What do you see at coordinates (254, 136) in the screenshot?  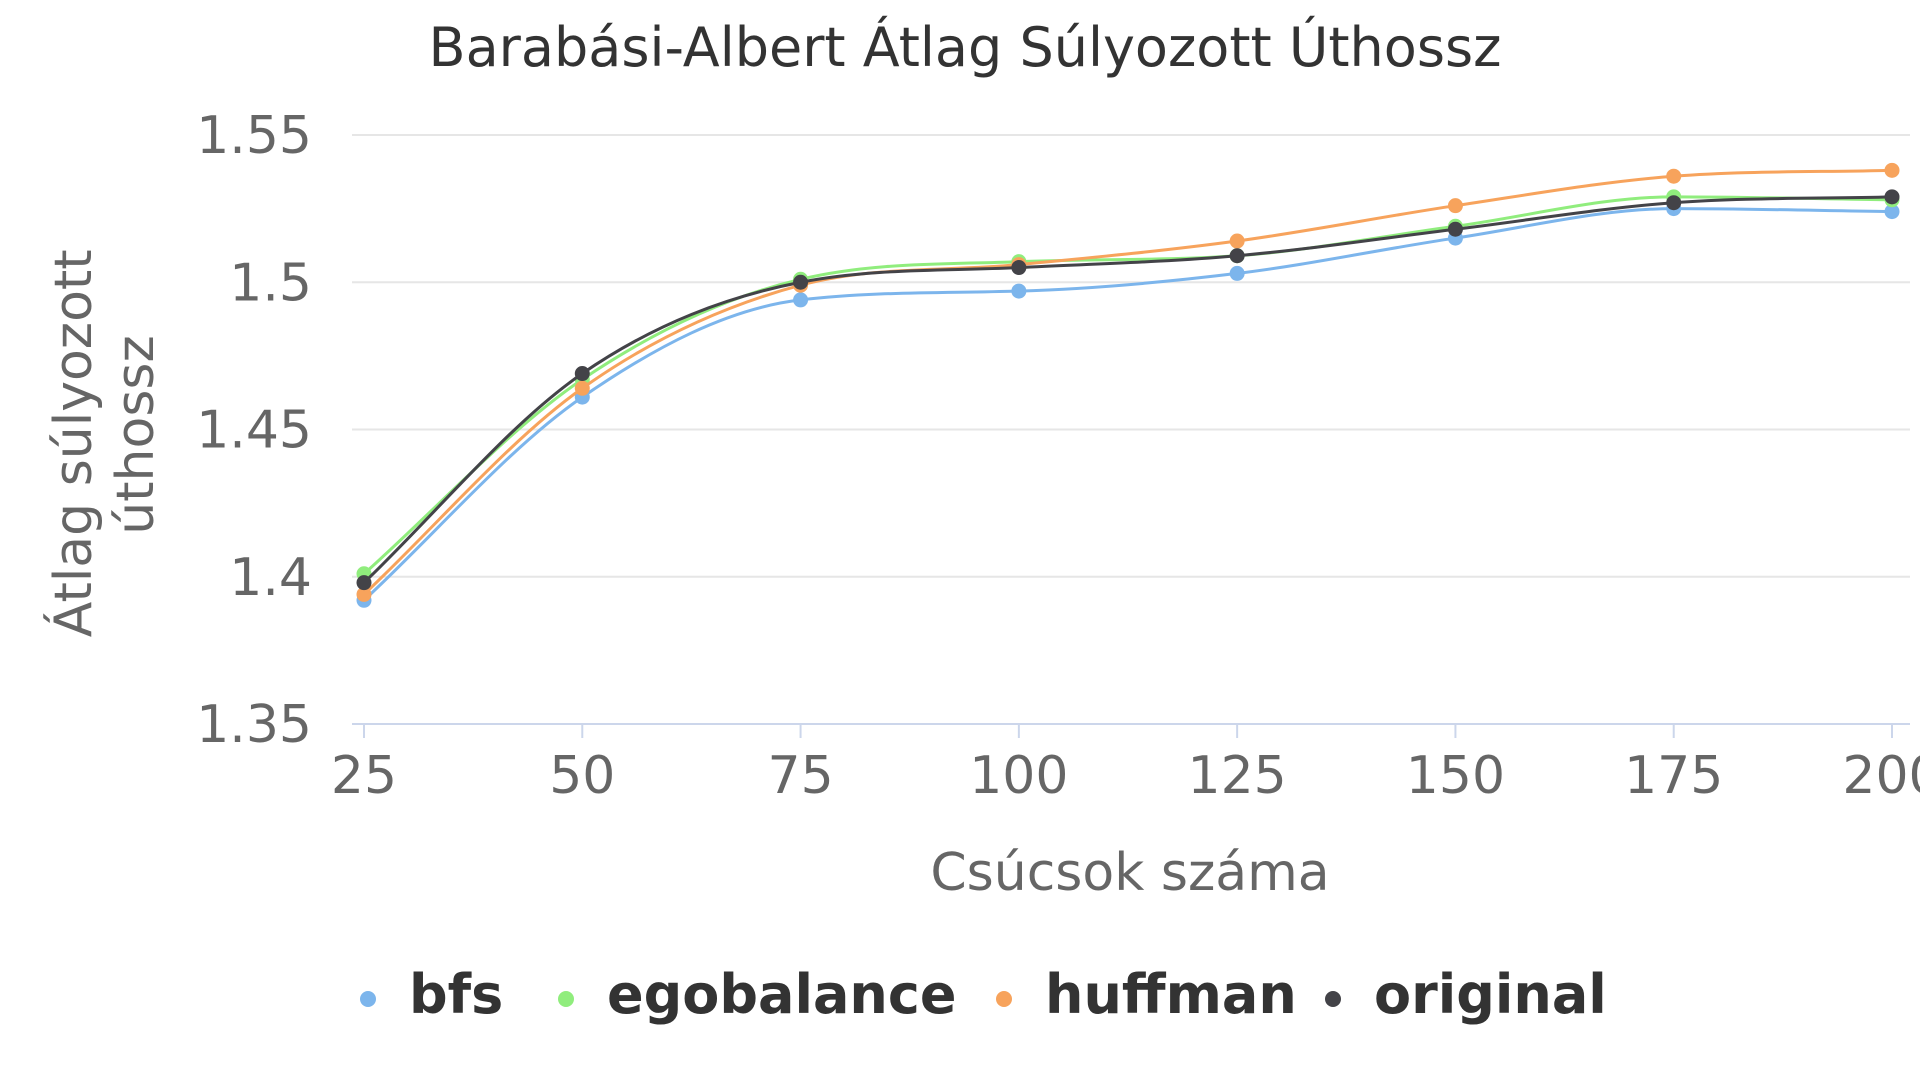 I see `y-tick-label: 1.55` at bounding box center [254, 136].